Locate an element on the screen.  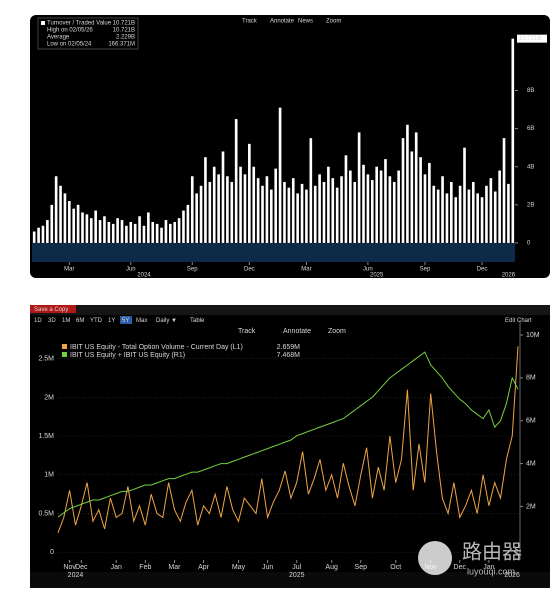
legend-value: 10.721B is located at coordinates (124, 31).